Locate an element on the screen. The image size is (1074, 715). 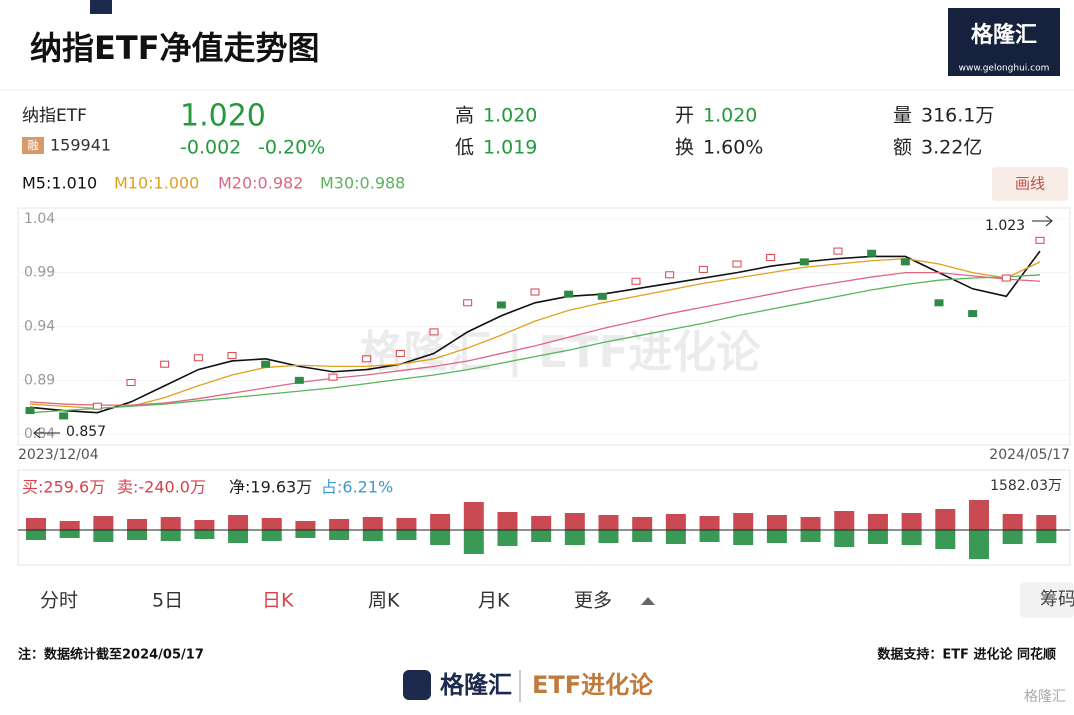
tab: 月K is located at coordinates (494, 601).